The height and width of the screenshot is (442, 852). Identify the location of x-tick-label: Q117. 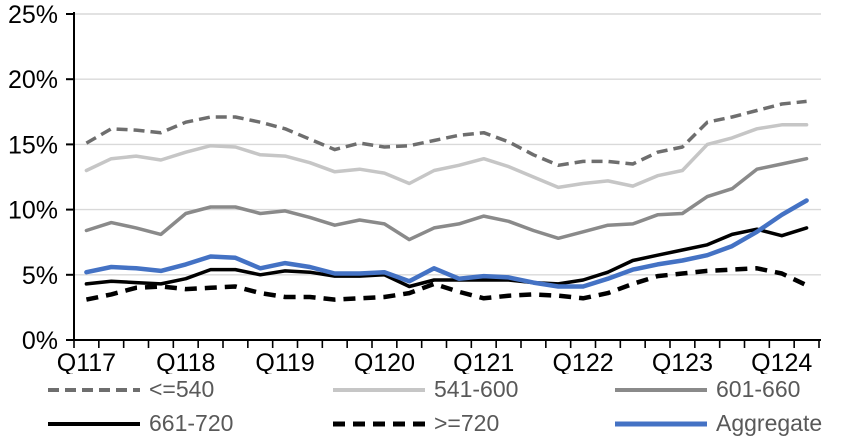
(86, 361).